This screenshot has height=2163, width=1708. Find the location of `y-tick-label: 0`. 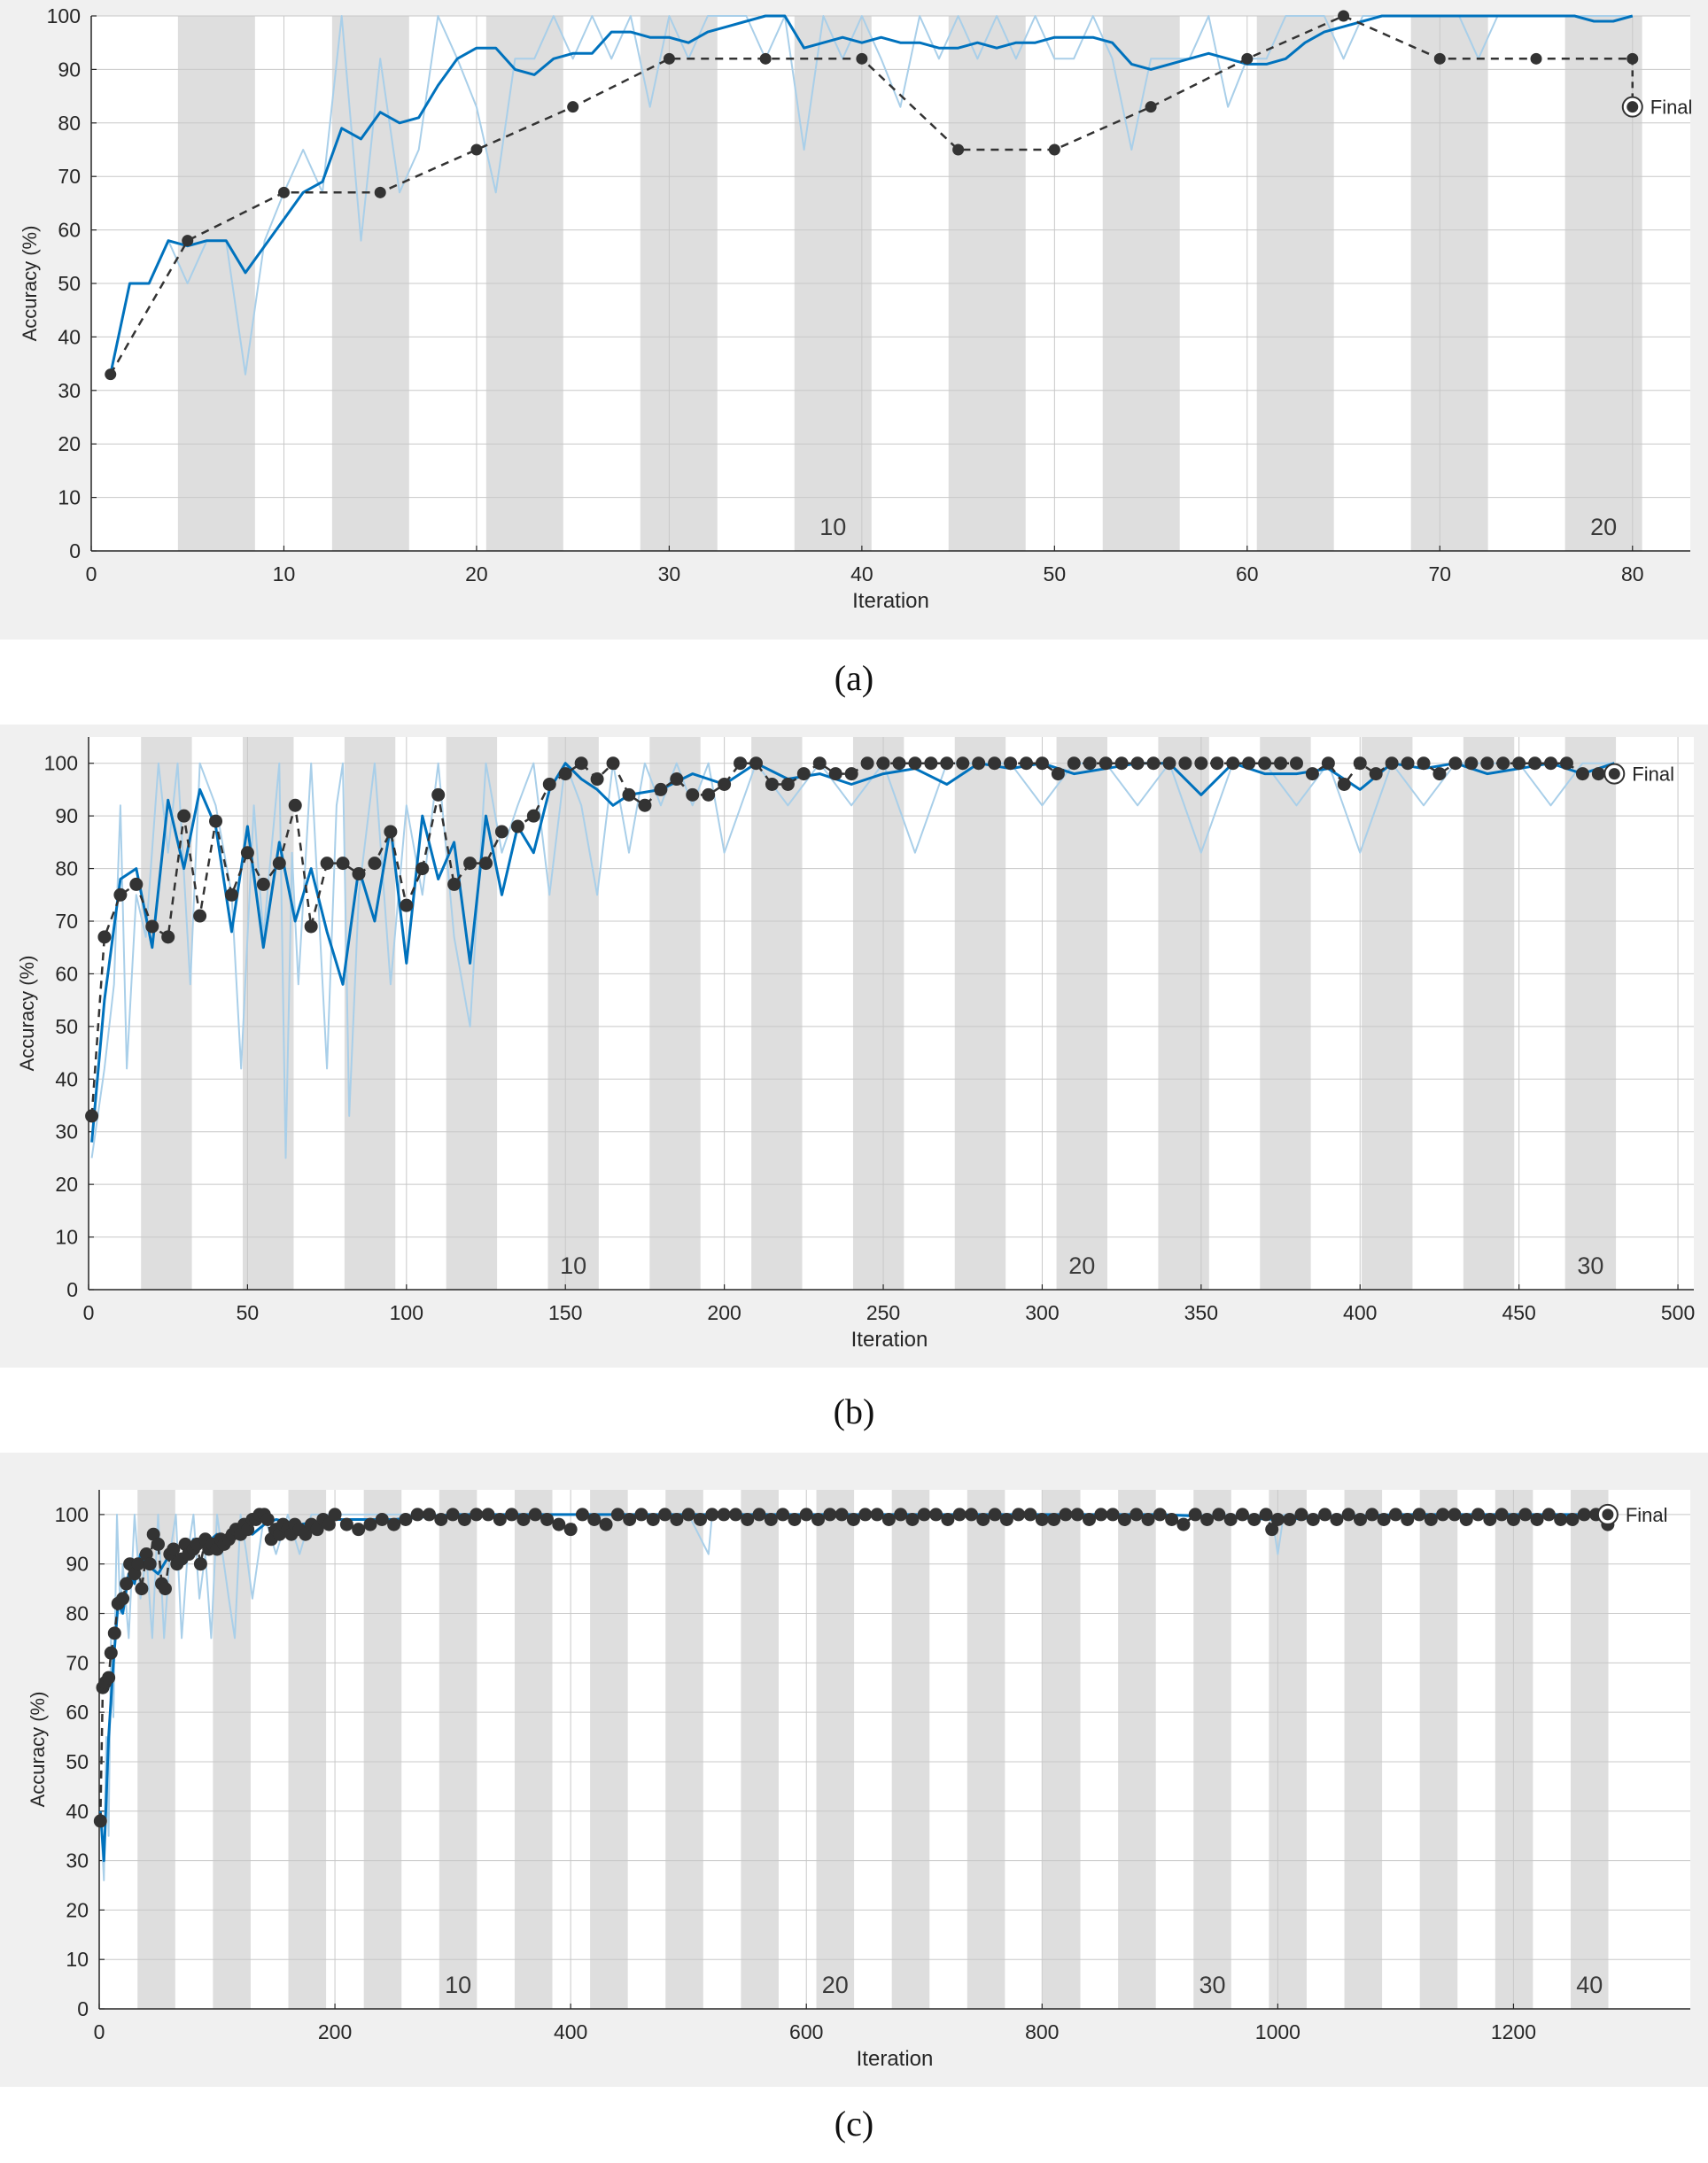

y-tick-label: 0 is located at coordinates (75, 550).